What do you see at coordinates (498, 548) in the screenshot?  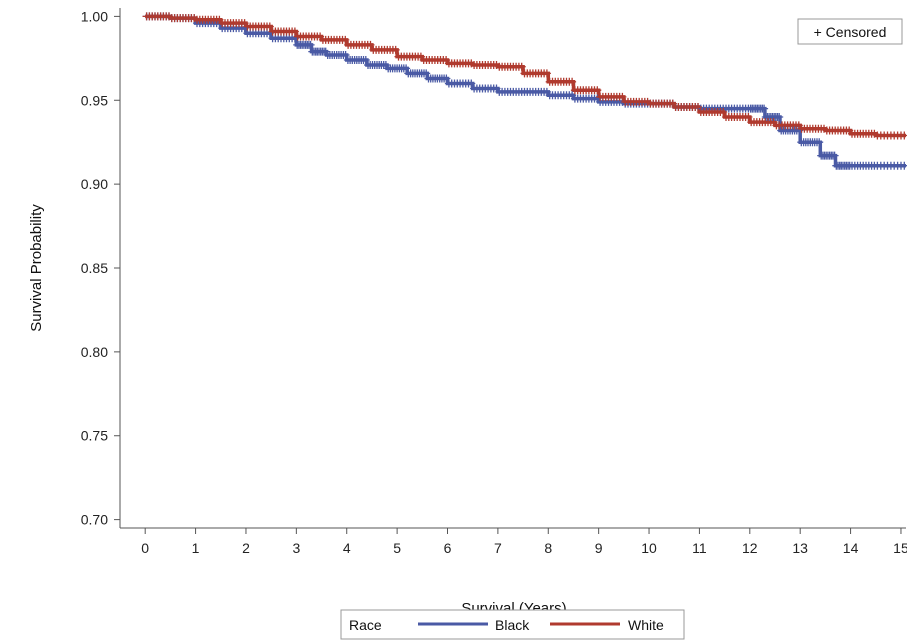 I see `x-tick-label: 7` at bounding box center [498, 548].